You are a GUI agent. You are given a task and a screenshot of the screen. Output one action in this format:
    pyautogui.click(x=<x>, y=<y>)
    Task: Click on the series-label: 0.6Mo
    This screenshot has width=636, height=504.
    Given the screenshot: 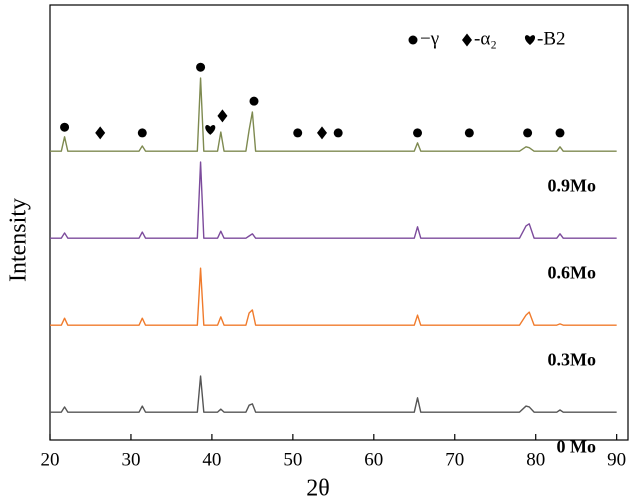 What is the action you would take?
    pyautogui.click(x=572, y=272)
    